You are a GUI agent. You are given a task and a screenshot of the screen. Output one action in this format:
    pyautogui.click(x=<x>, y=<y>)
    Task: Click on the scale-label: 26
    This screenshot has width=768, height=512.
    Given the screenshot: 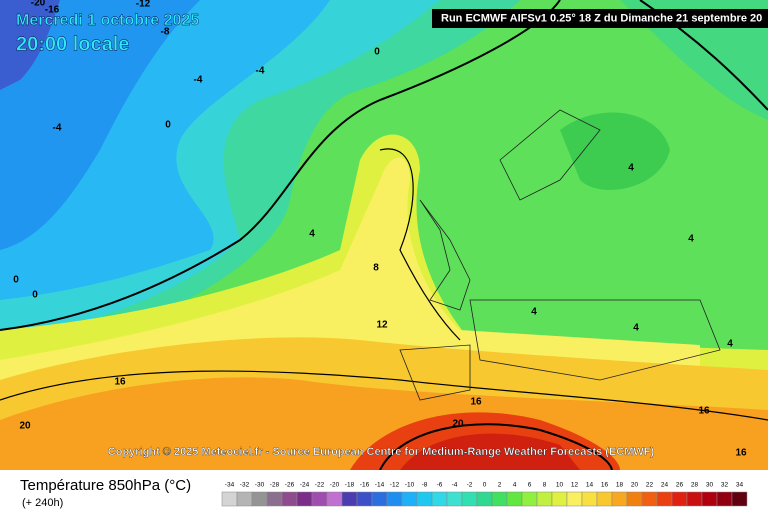 What is the action you would take?
    pyautogui.click(x=680, y=485)
    